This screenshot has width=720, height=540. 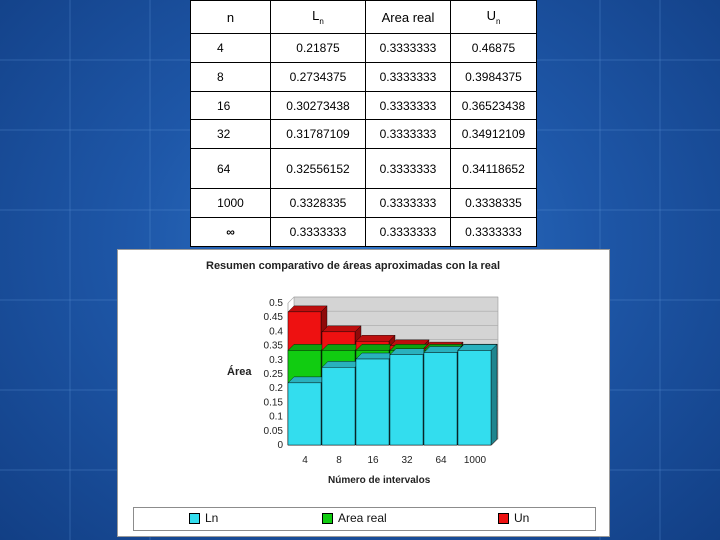 I want to click on table-row: ∞ 0.3333333 0.3333333 0.3333333, so click(x=363, y=232).